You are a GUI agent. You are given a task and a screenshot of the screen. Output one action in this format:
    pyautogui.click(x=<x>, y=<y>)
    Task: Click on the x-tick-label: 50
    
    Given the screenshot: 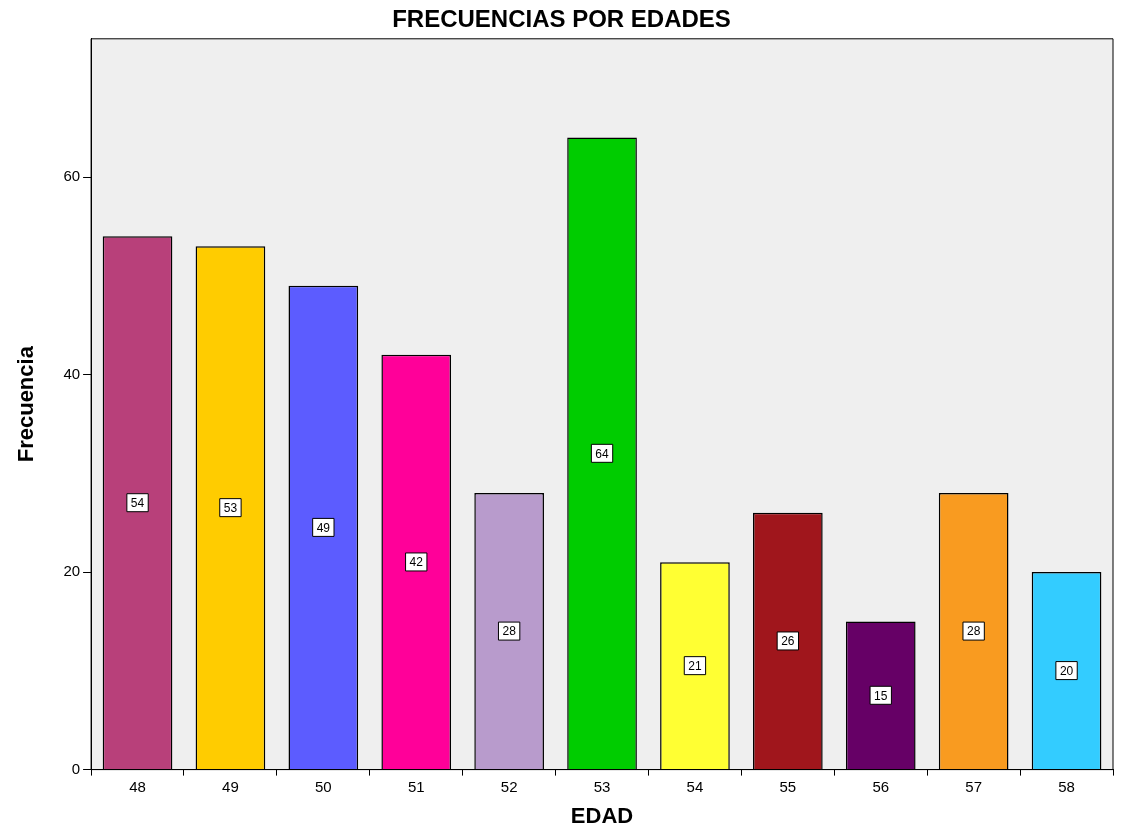 What is the action you would take?
    pyautogui.click(x=323, y=786)
    